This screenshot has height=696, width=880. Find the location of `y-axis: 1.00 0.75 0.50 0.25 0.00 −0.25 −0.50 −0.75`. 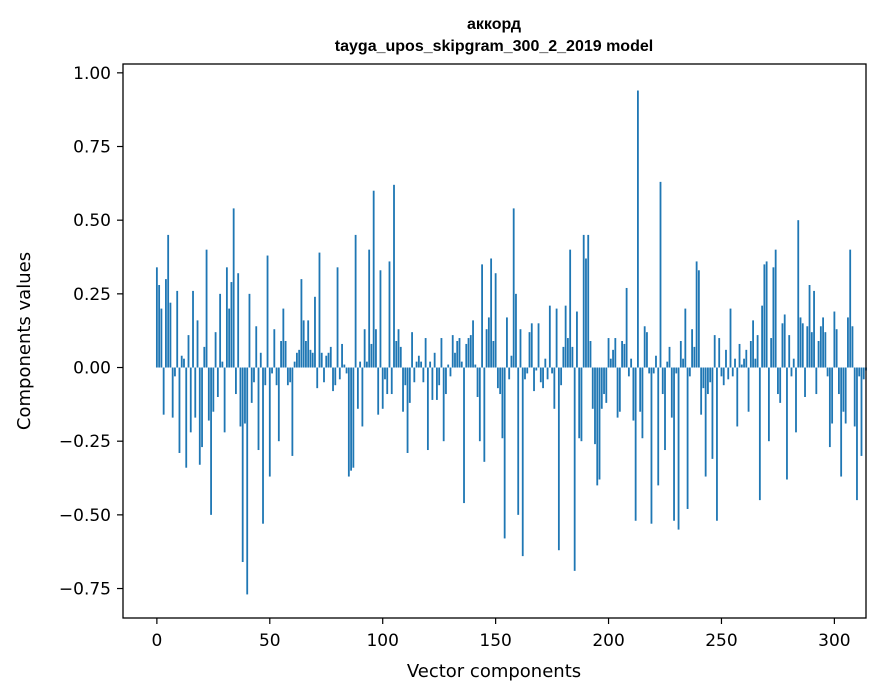

y-axis: 1.00 0.75 0.50 0.25 0.00 −0.25 −0.50 −0.75 is located at coordinates (91, 332).